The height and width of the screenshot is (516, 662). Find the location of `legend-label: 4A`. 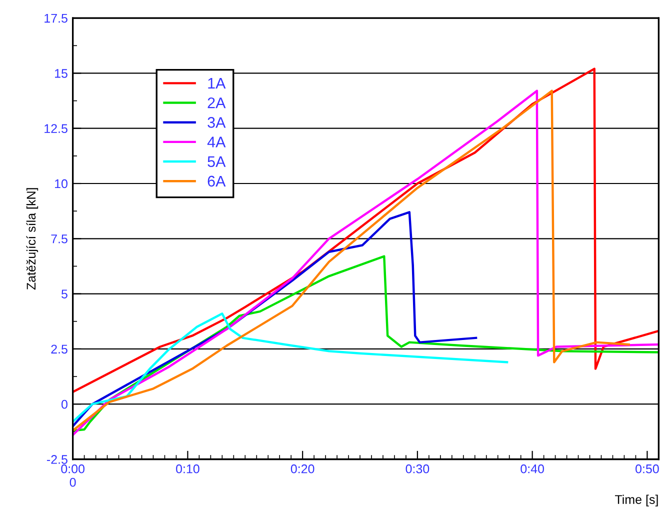

legend-label: 4A is located at coordinates (216, 142).